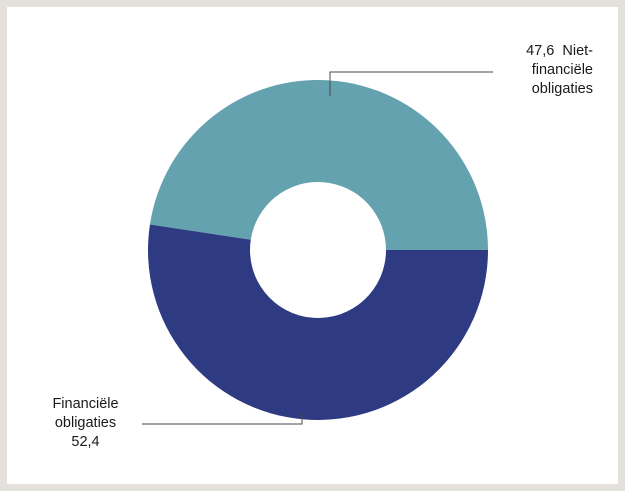 The height and width of the screenshot is (491, 625). Describe the element at coordinates (577, 51) in the screenshot. I see `label-nonfin-text-1: Niet-` at that location.